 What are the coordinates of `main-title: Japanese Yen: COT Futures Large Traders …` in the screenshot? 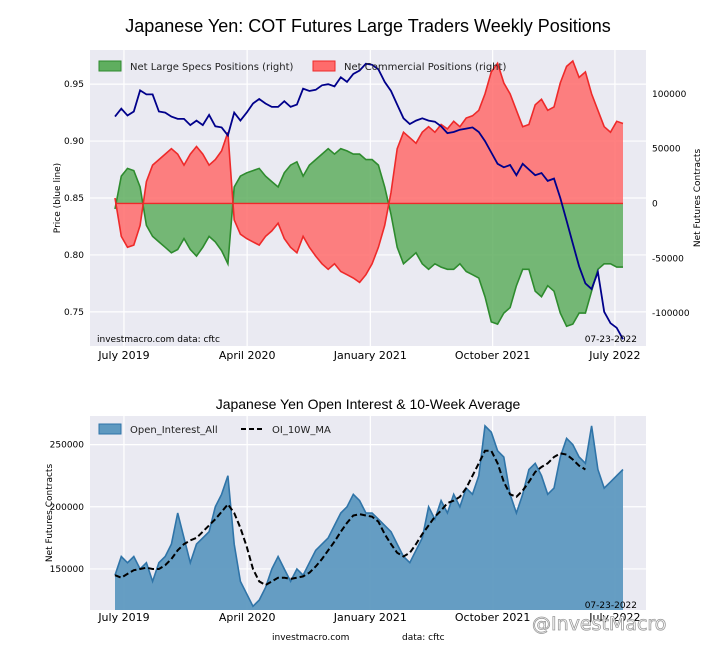 It's located at (368, 26).